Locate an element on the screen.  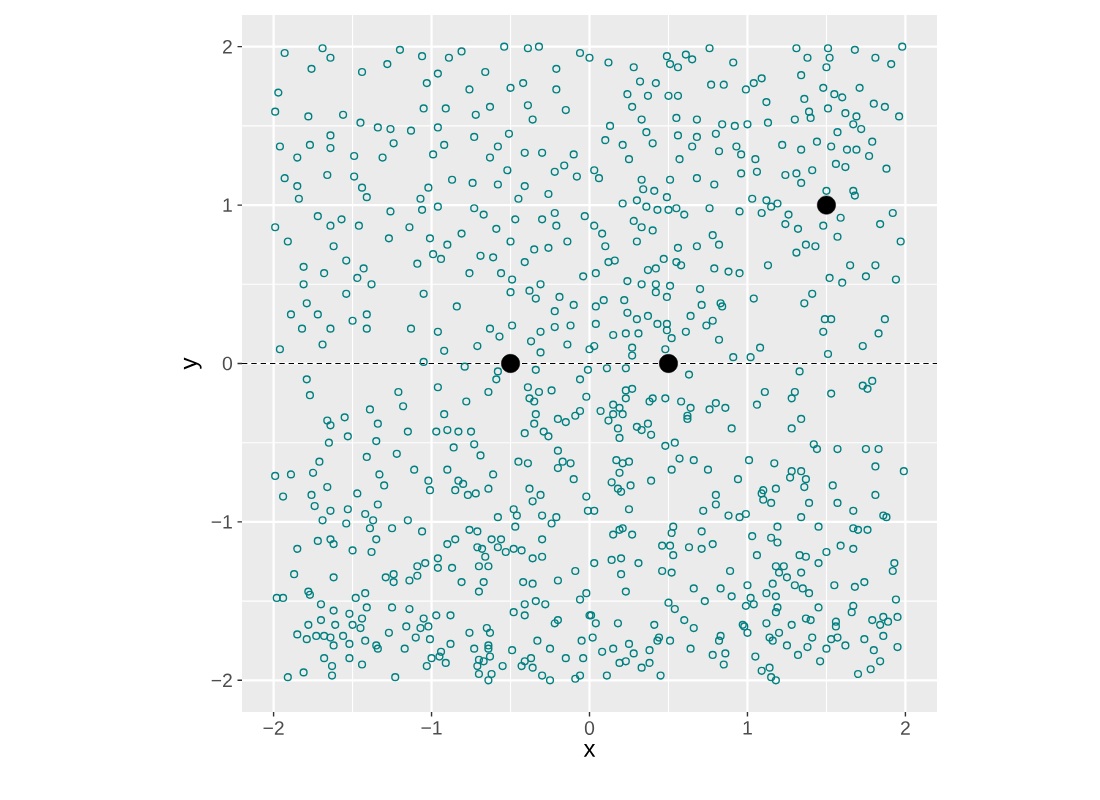
y-tick-label: 1 is located at coordinates (227, 205).